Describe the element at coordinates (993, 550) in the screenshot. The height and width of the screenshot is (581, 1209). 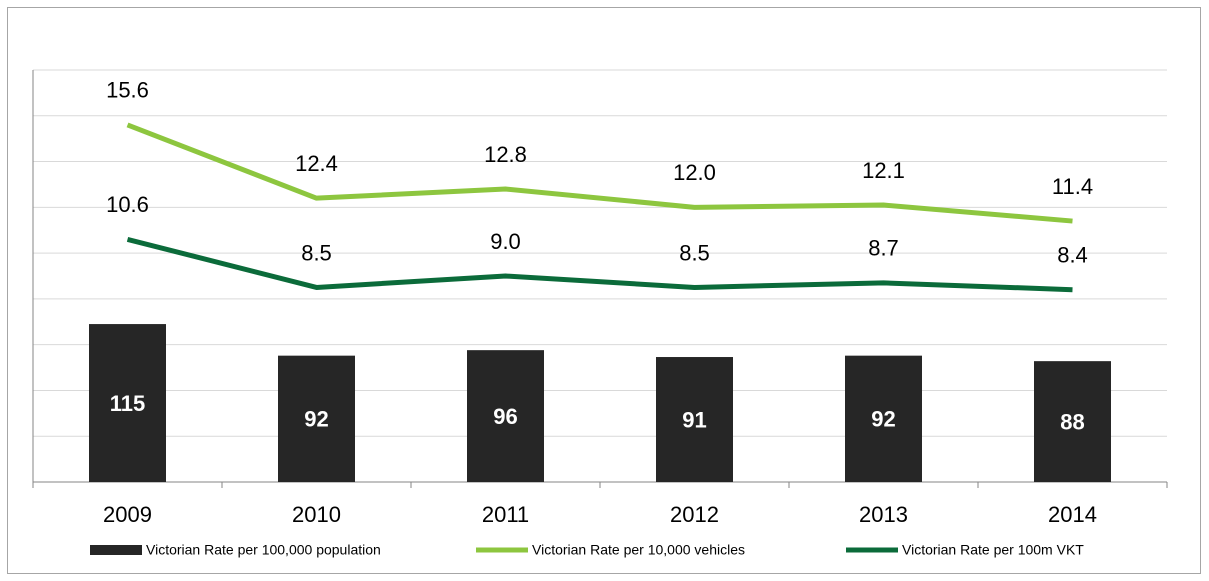
I see `legend-label: Victorian Rate per 100m VKT` at that location.